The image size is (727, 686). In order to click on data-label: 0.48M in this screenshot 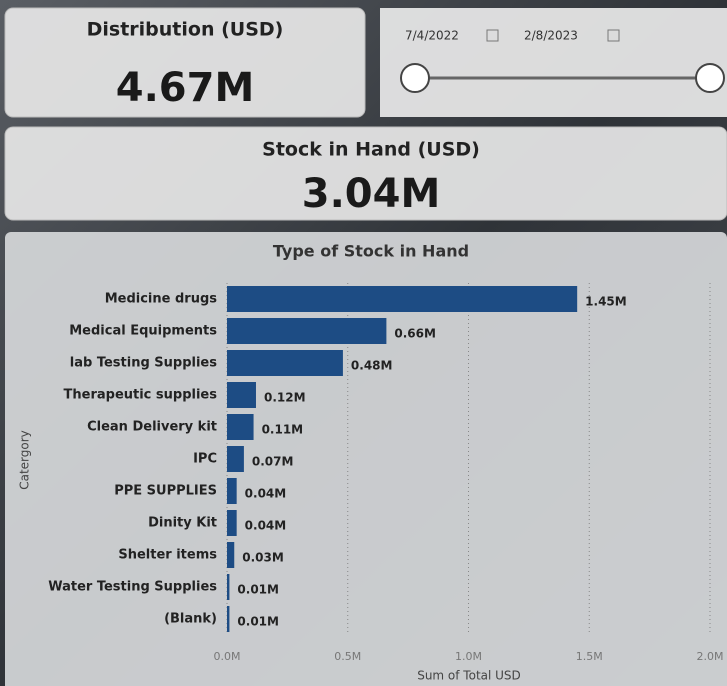, I will do `click(372, 366)`.